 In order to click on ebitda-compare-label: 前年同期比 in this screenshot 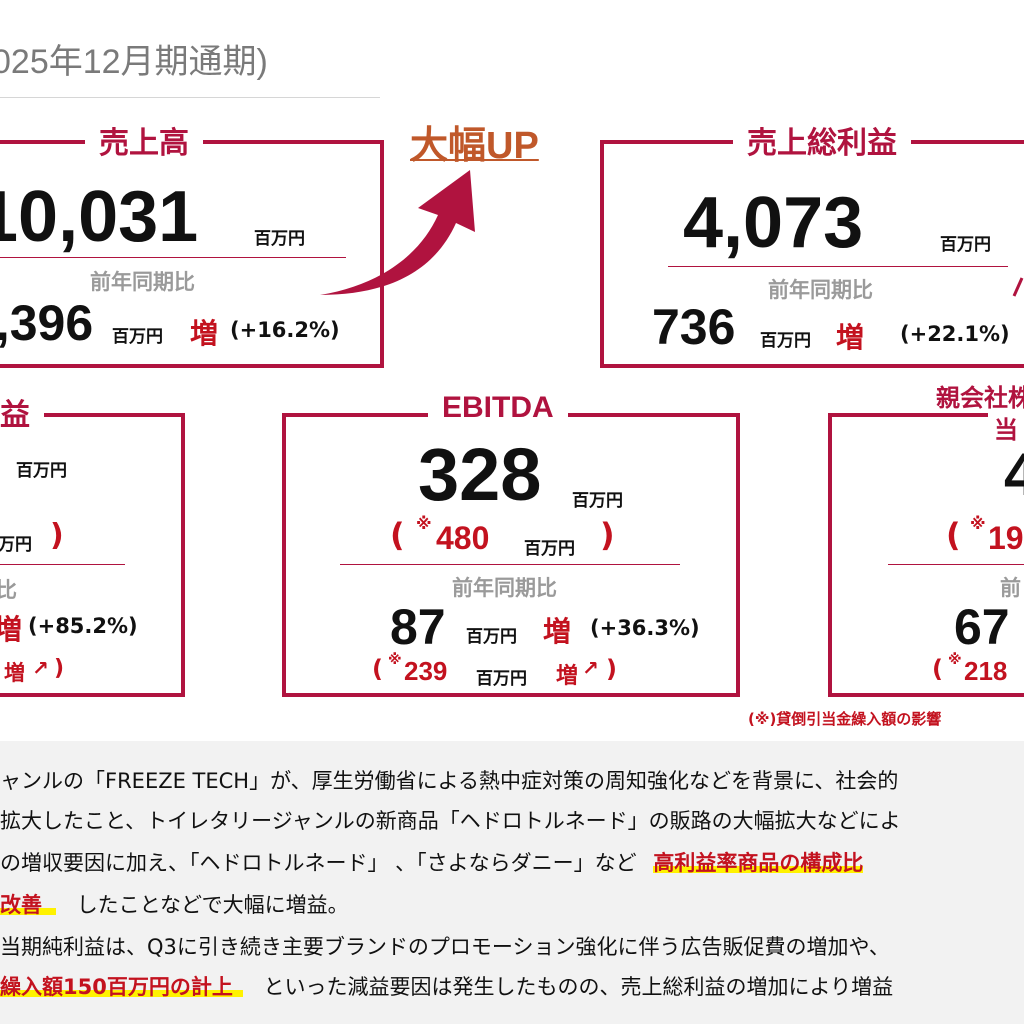, I will do `click(504, 588)`.